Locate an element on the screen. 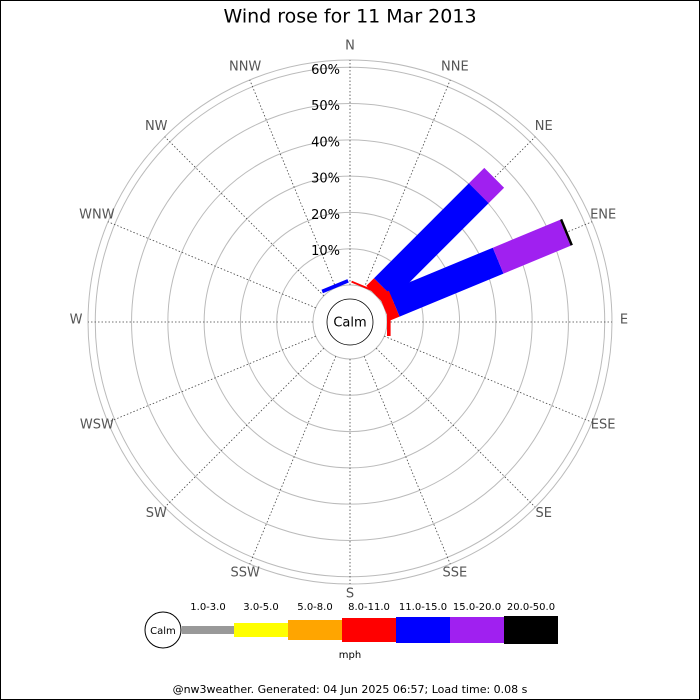 The image size is (700, 700). direction-label: WNW is located at coordinates (97, 215).